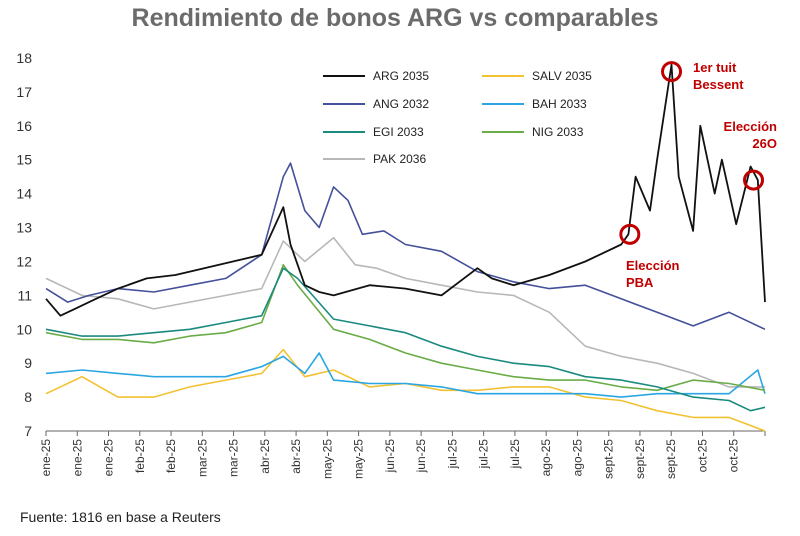 This screenshot has height=536, width=800. What do you see at coordinates (401, 104) in the screenshot?
I see `legend-label: ANG 2032` at bounding box center [401, 104].